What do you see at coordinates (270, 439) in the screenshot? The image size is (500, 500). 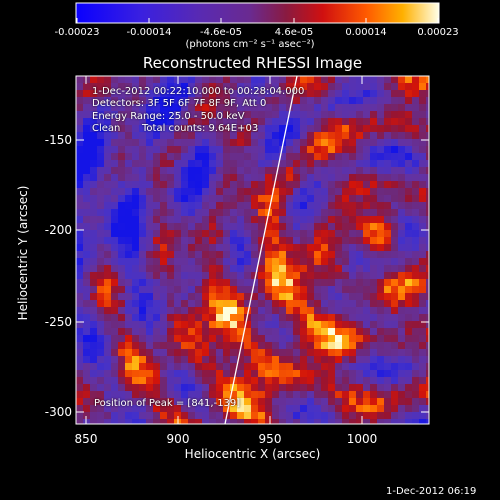 I see `x-tick-label: 950` at bounding box center [270, 439].